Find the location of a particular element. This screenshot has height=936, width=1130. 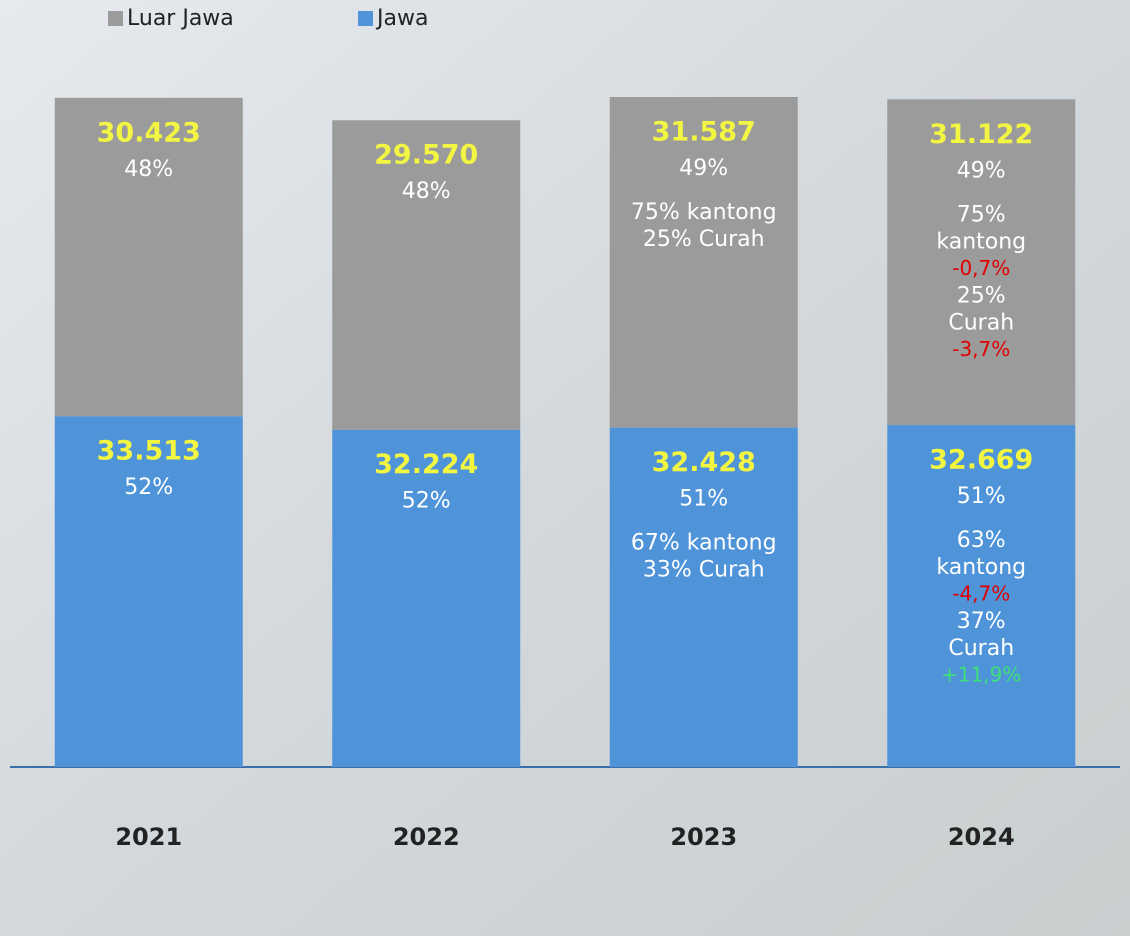

x-tick-label: 2021 is located at coordinates (148, 837).